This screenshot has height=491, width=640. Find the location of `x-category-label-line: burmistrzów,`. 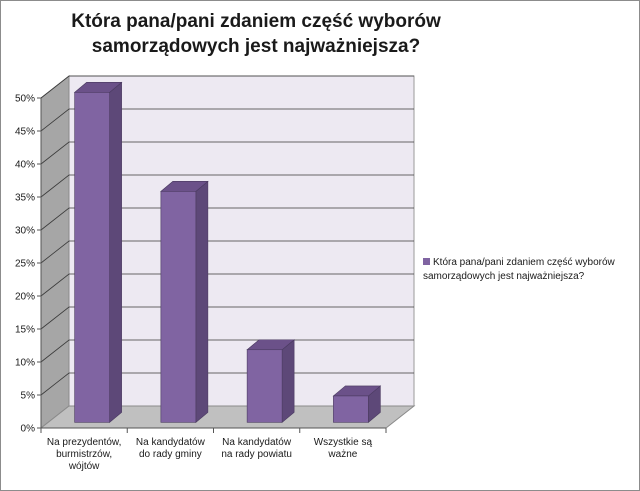

x-category-label-line: burmistrzów, is located at coordinates (84, 454).